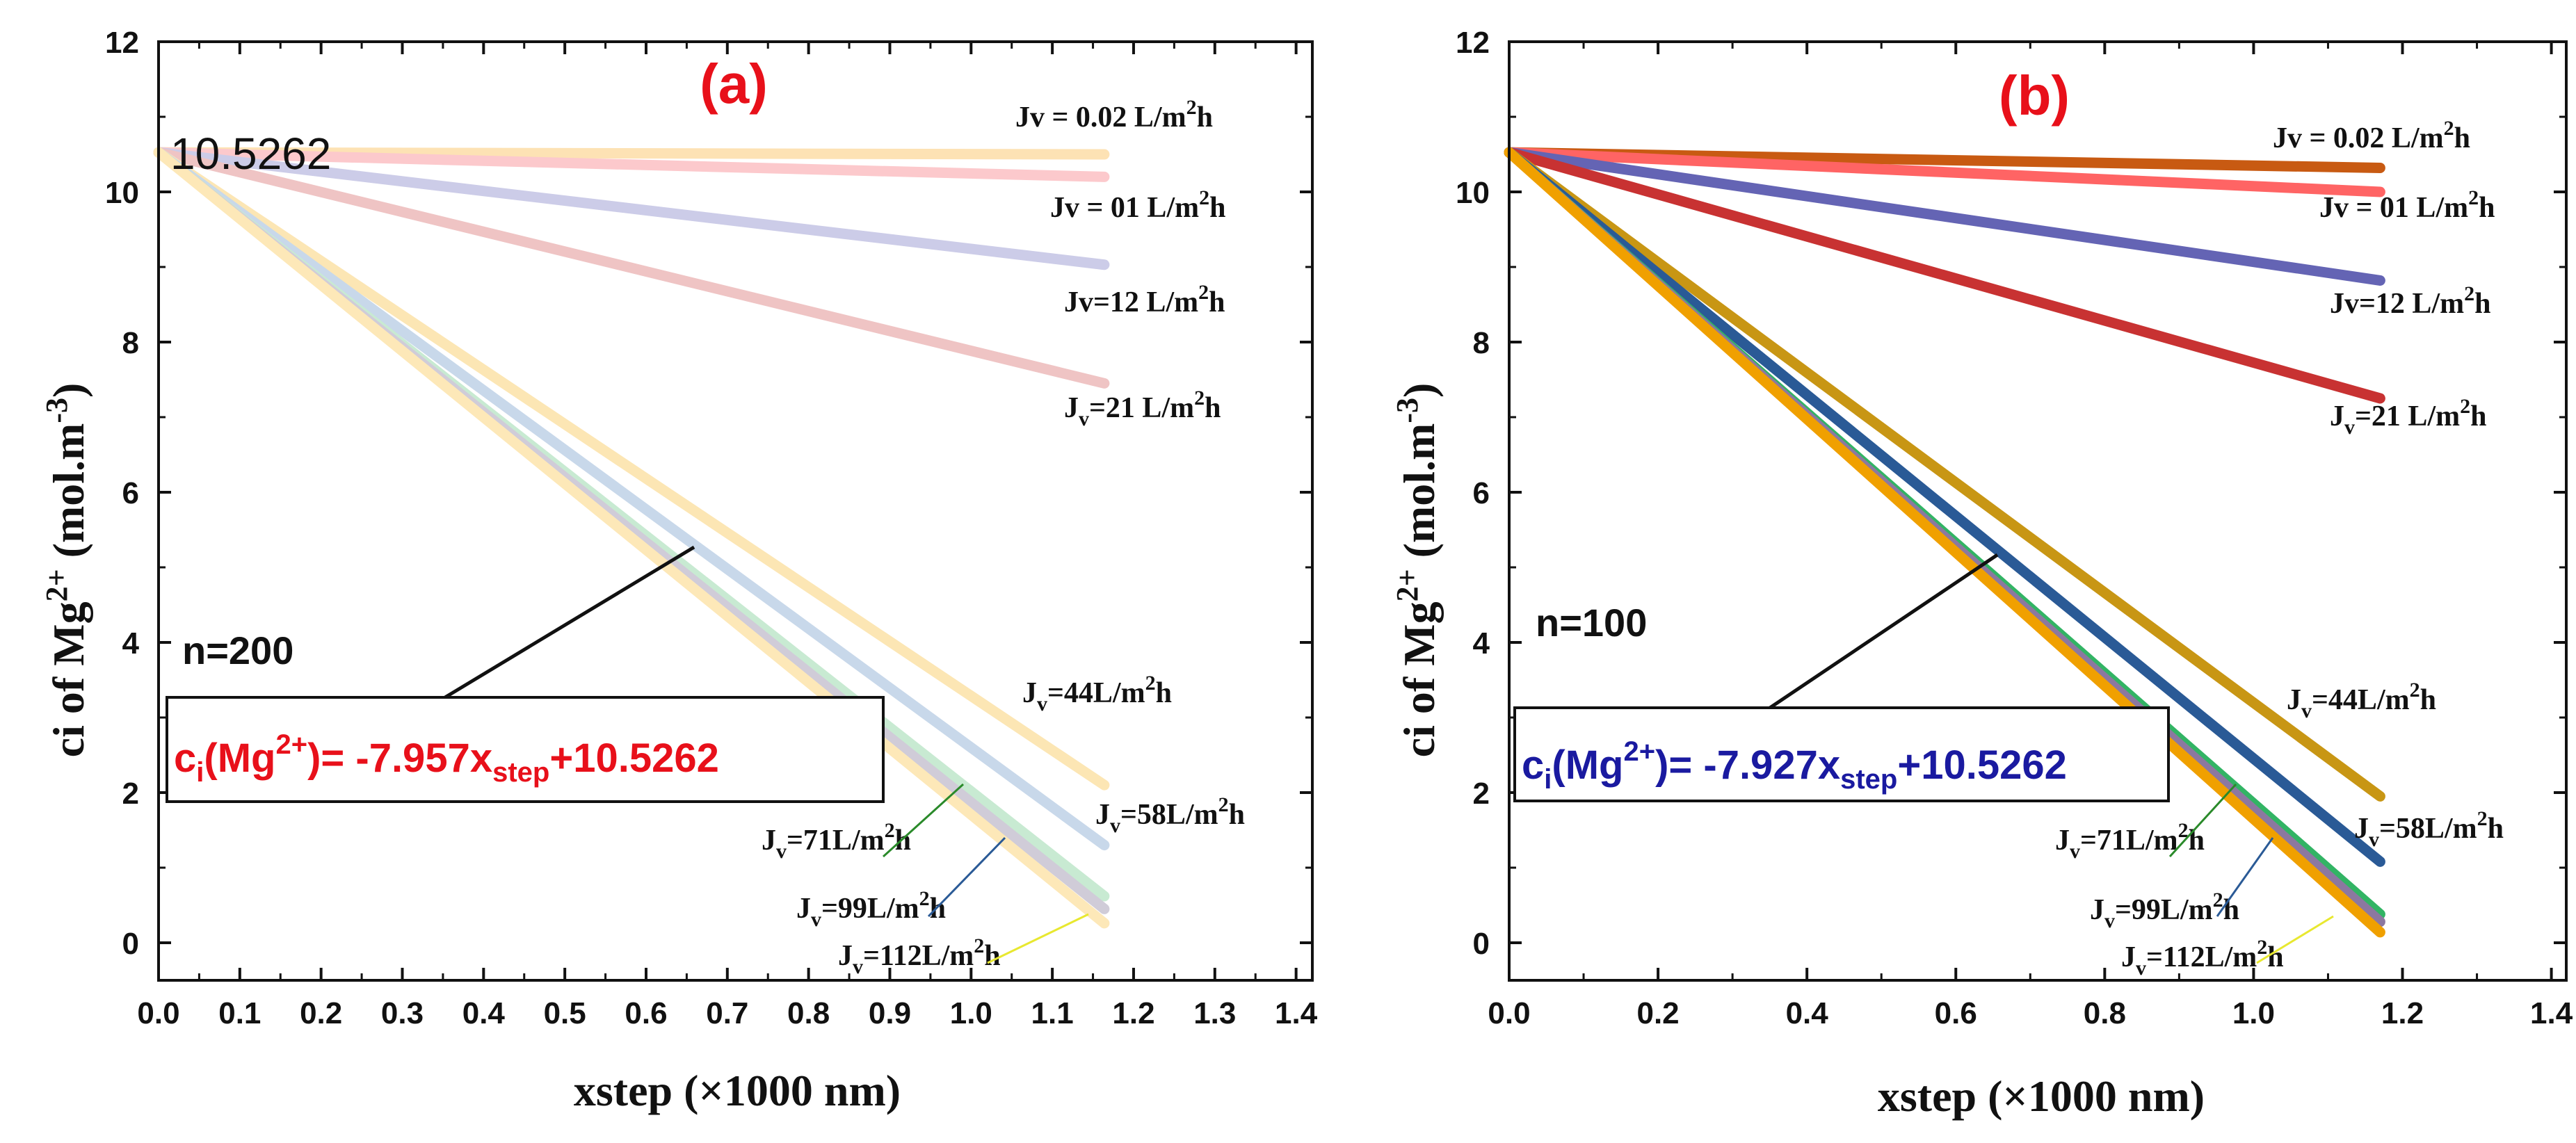  I want to click on panel-a-x-tick-label-14: 1.4, so click(1296, 1013).